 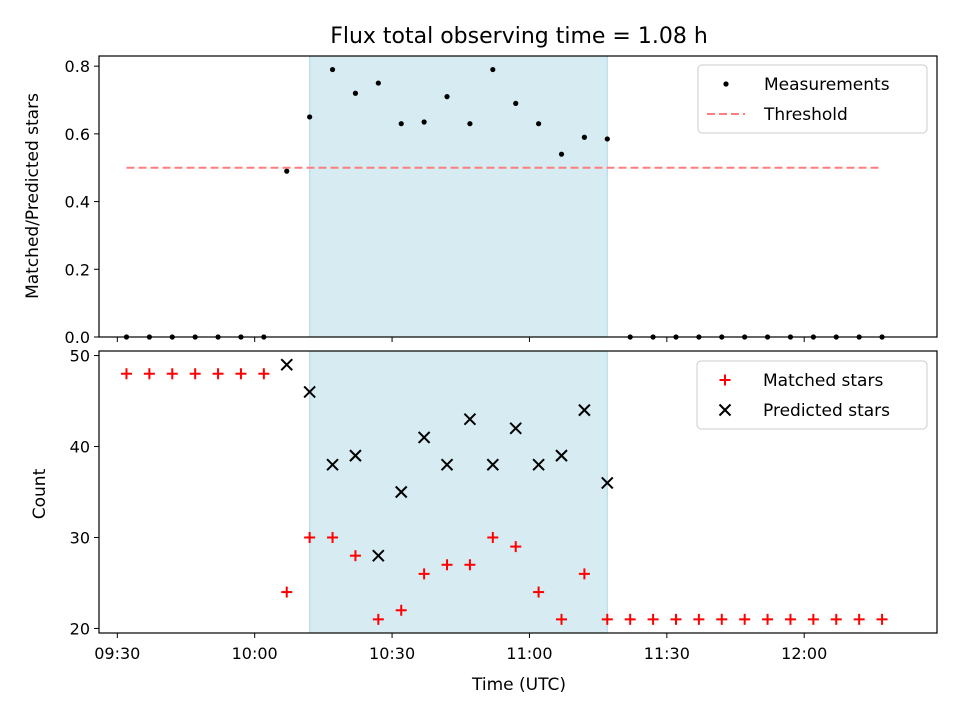 What do you see at coordinates (725, 410) in the screenshot?
I see `legend-predicted-marker` at bounding box center [725, 410].